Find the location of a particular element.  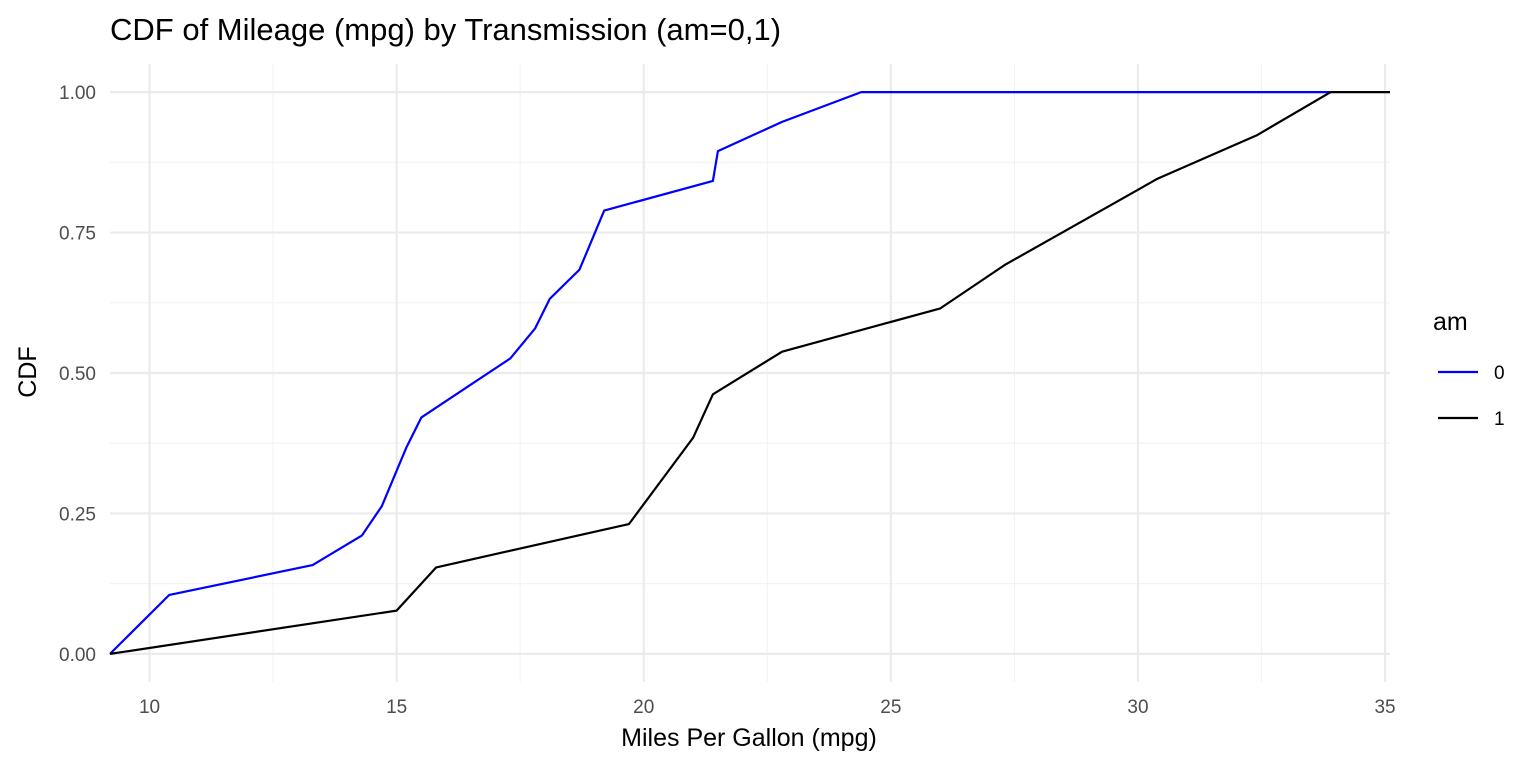

legend-label-0: 0 is located at coordinates (1499, 373).